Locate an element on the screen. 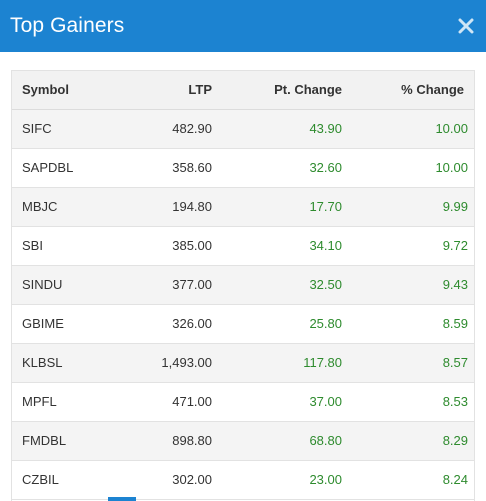  table-row: SINDU 377.00 32.50 9.43 is located at coordinates (243, 285).